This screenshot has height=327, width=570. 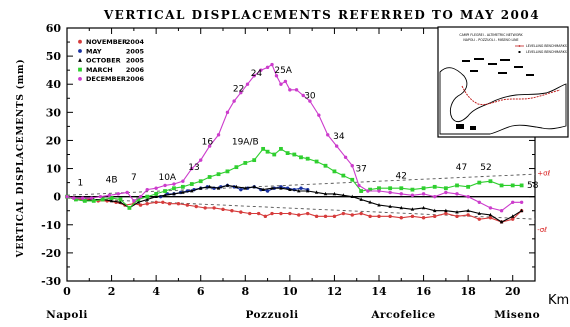 I want to click on y-tick-label: 30, so click(x=54, y=112).